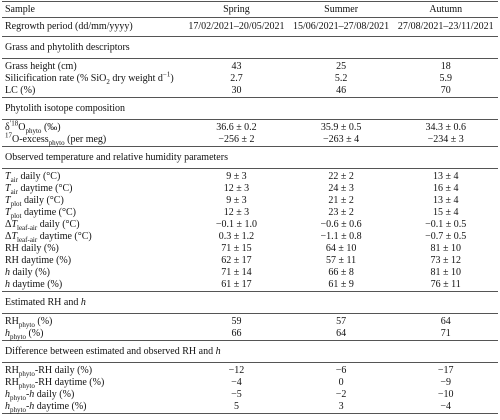  What do you see at coordinates (136, 78) in the screenshot?
I see `text-run: dry weight d` at bounding box center [136, 78].